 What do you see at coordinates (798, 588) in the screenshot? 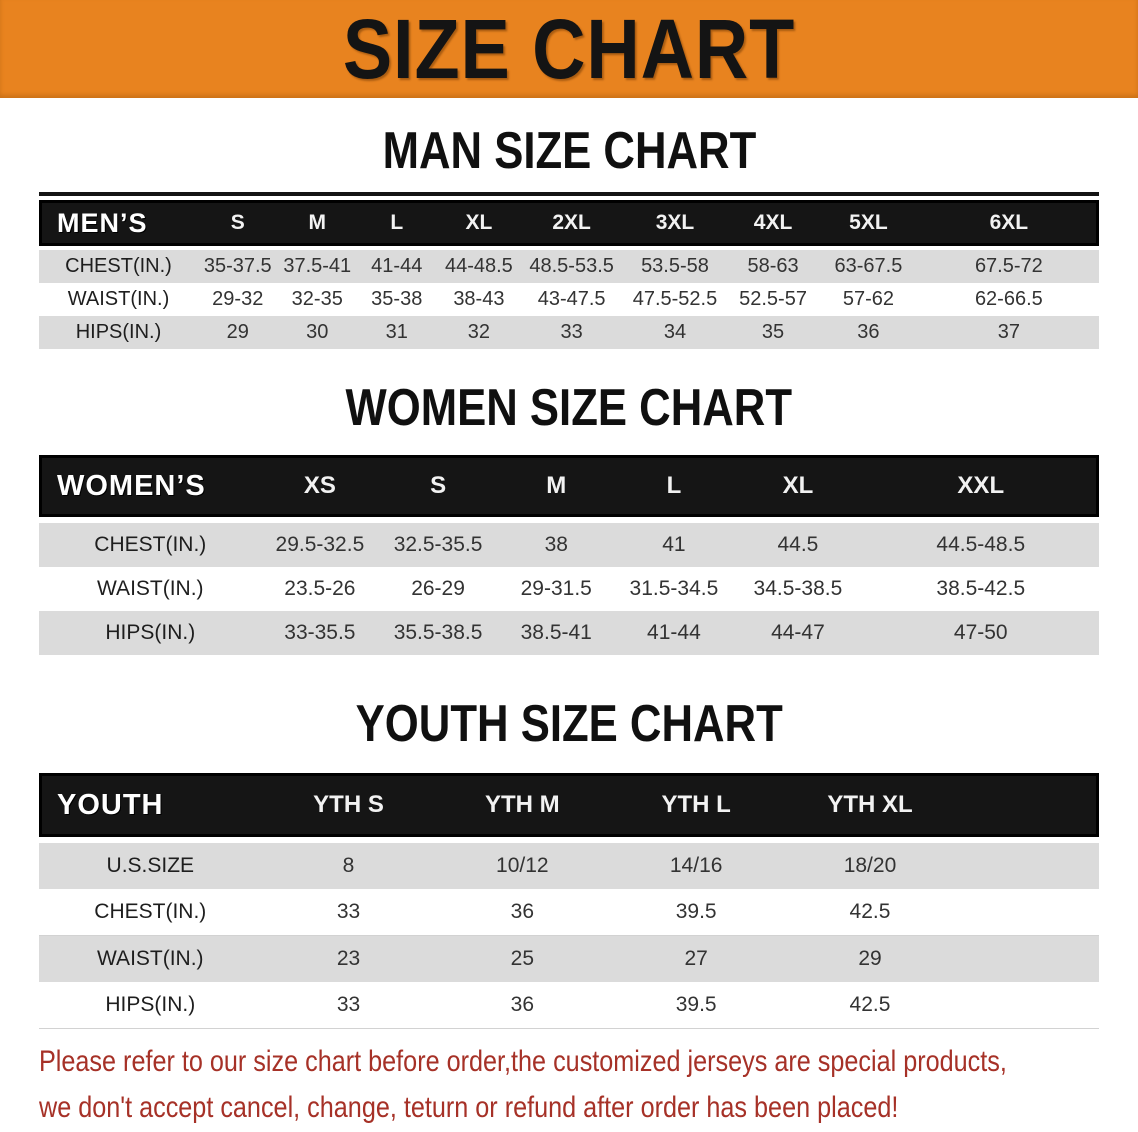
I see `women-waist-in-xl: 34.5-38.5` at bounding box center [798, 588].